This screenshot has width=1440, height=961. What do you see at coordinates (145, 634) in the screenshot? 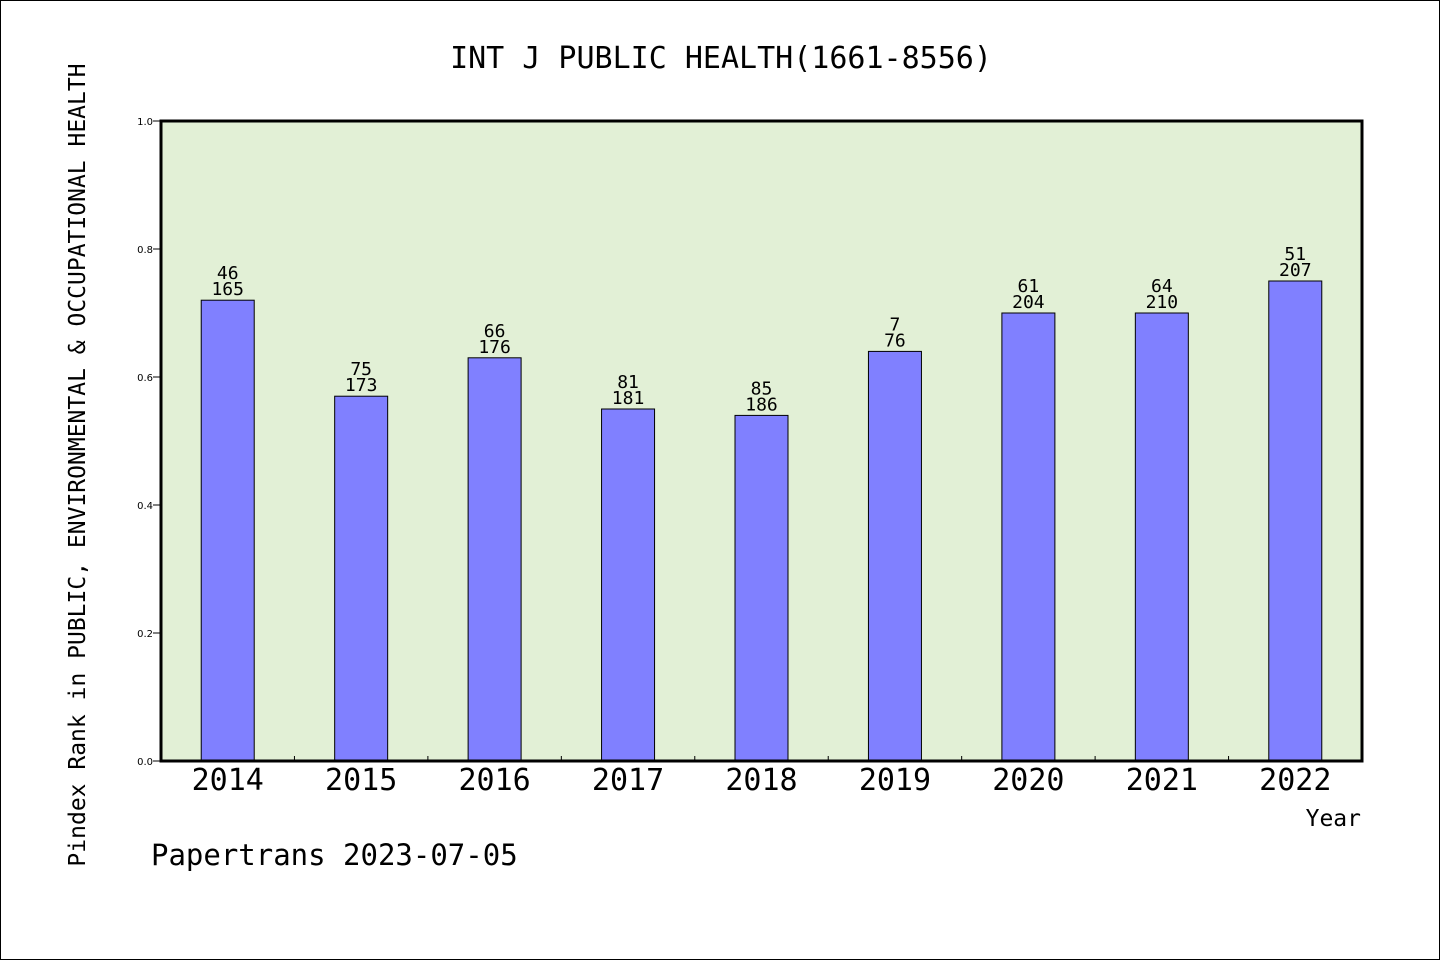
I see `y-tick-label: 0.2` at bounding box center [145, 634].